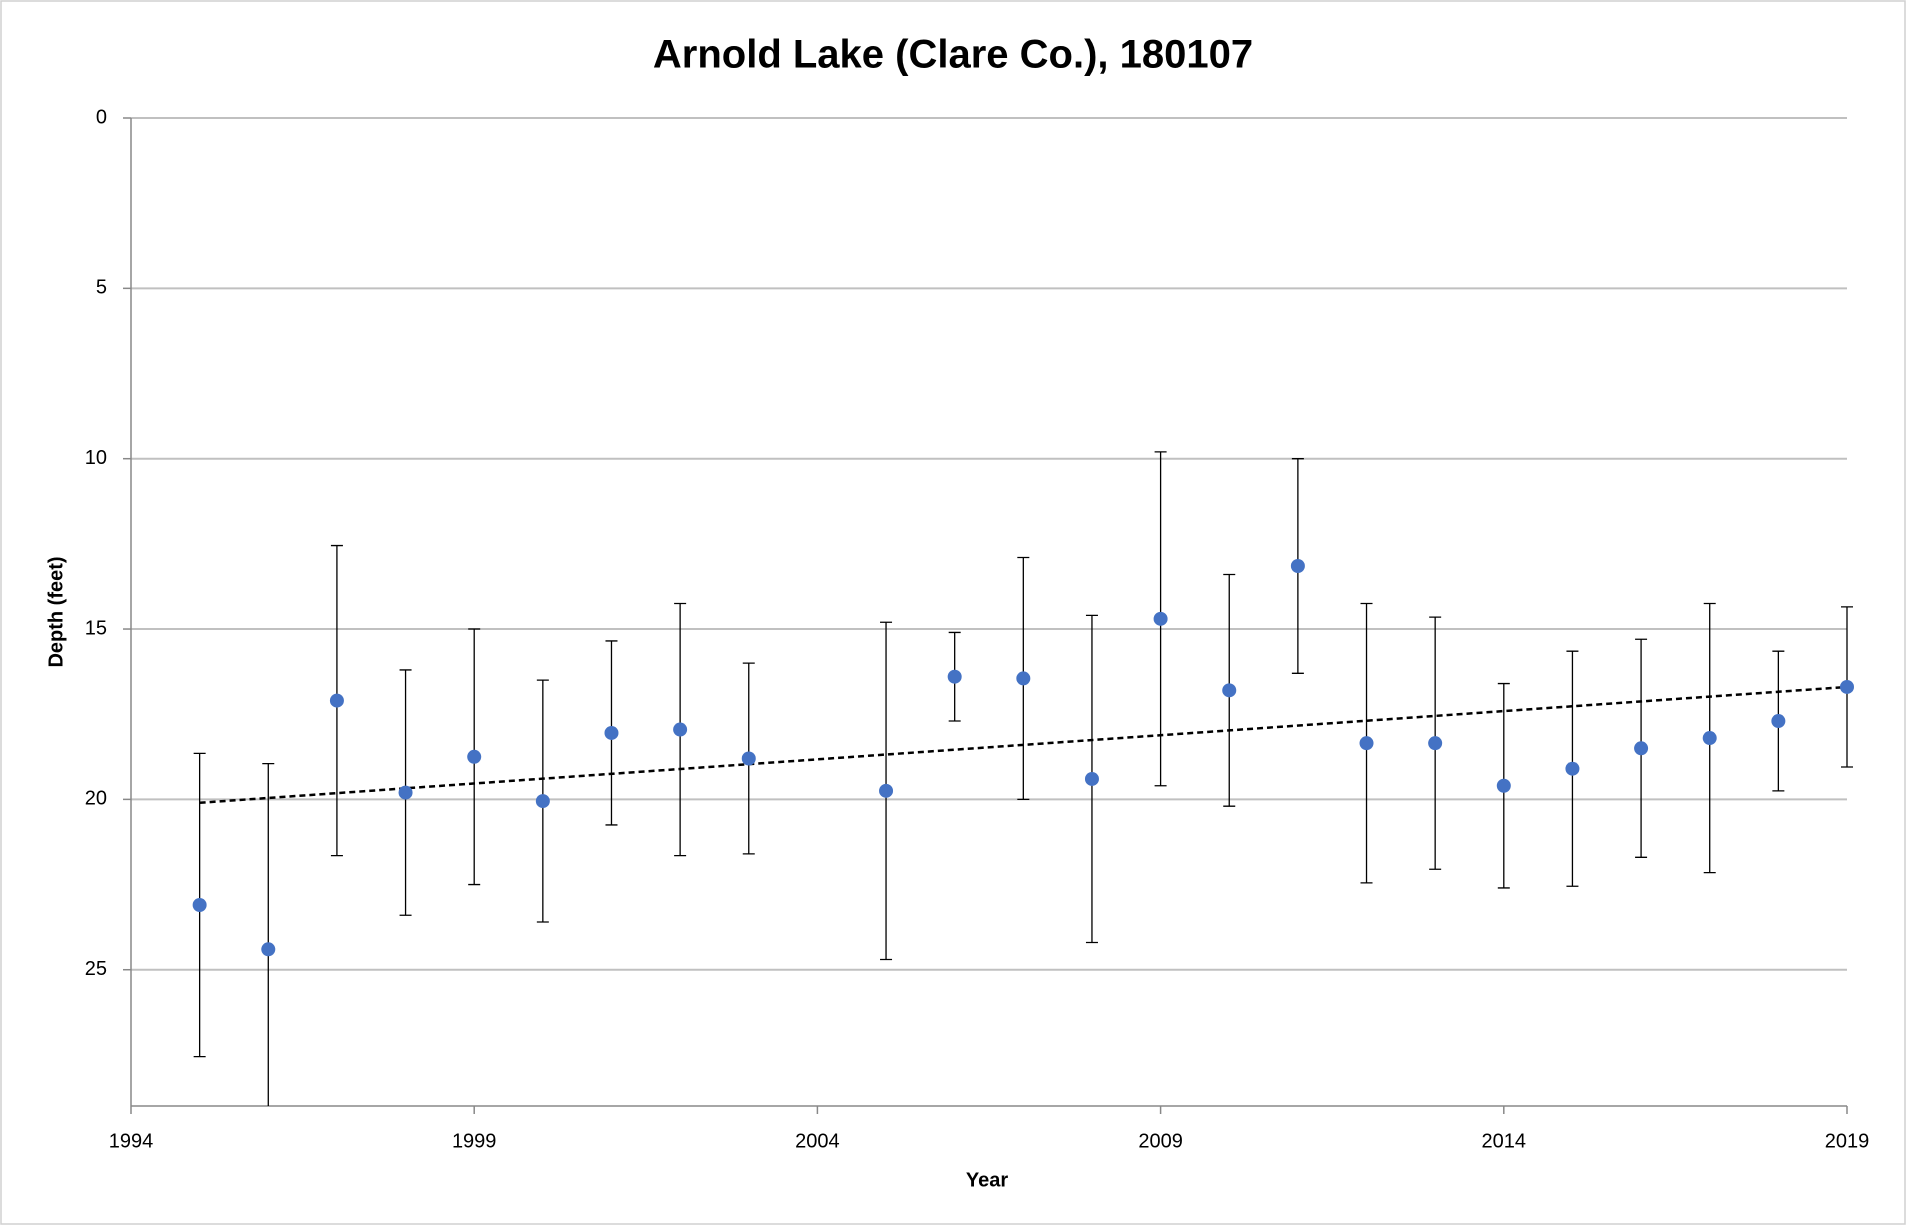 This screenshot has width=1906, height=1225. Describe the element at coordinates (953, 55) in the screenshot. I see `chart-title: Arnold Lake (Clare Co.), 180107` at that location.